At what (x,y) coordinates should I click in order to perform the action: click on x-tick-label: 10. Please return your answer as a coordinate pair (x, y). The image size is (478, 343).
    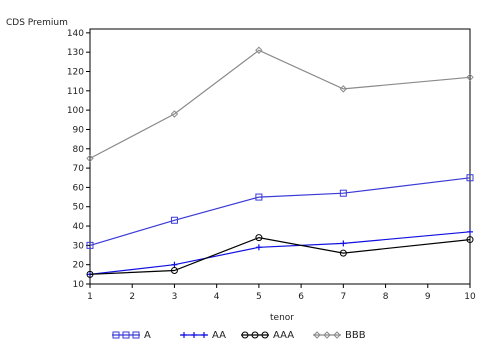
    Looking at the image, I should click on (470, 297).